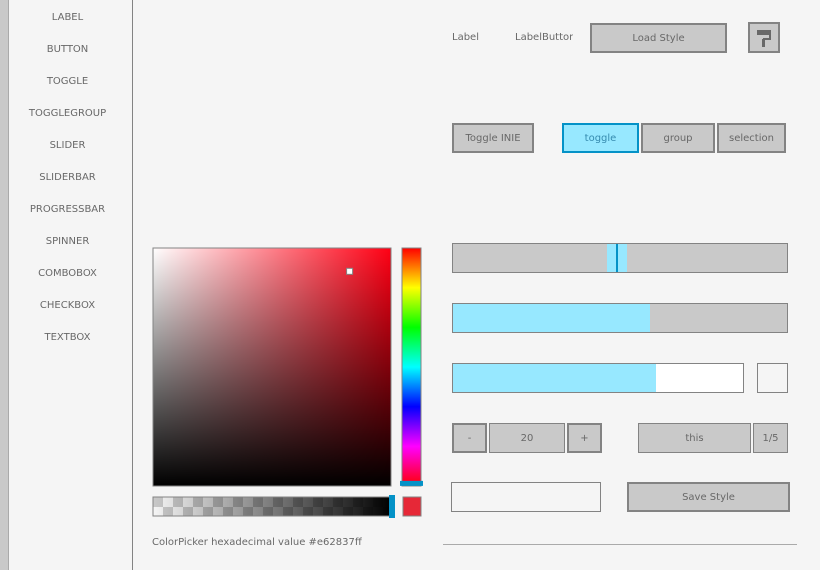 The width and height of the screenshot is (820, 570). I want to click on sidebar-item: PROGRESSBAR, so click(67, 209).